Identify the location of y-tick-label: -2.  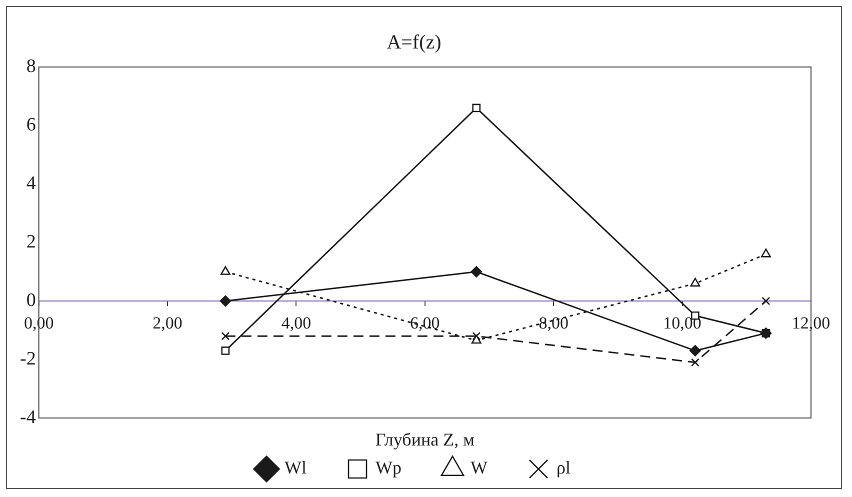
(28, 359).